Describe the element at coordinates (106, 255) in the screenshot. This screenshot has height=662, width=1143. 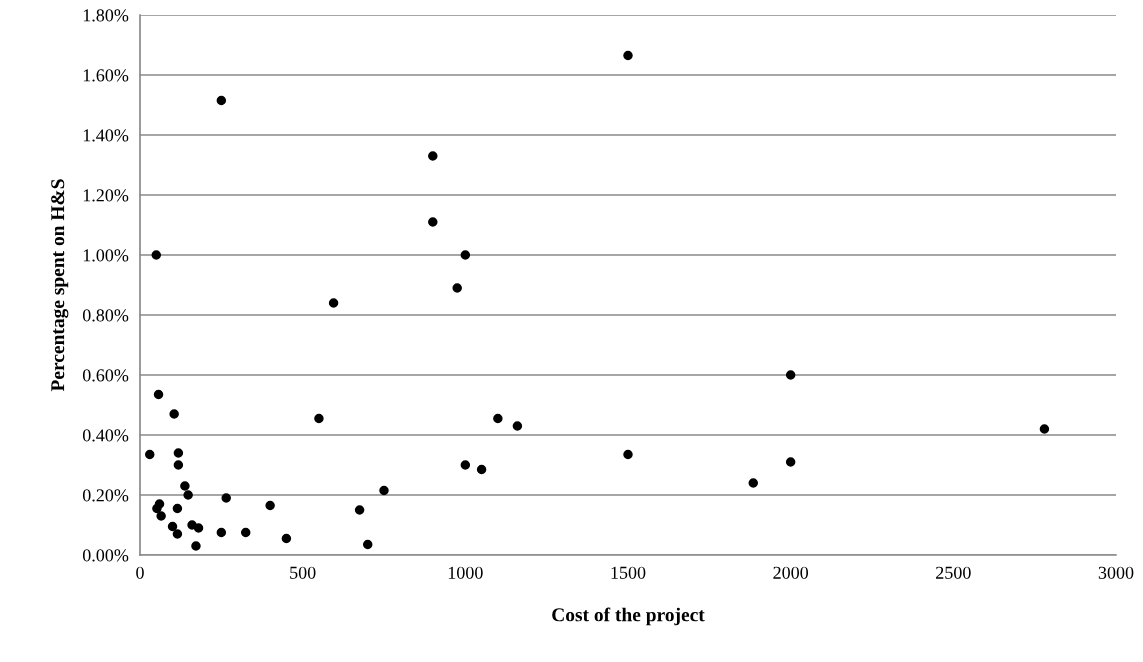
I see `y-tick-label: 1.00%` at that location.